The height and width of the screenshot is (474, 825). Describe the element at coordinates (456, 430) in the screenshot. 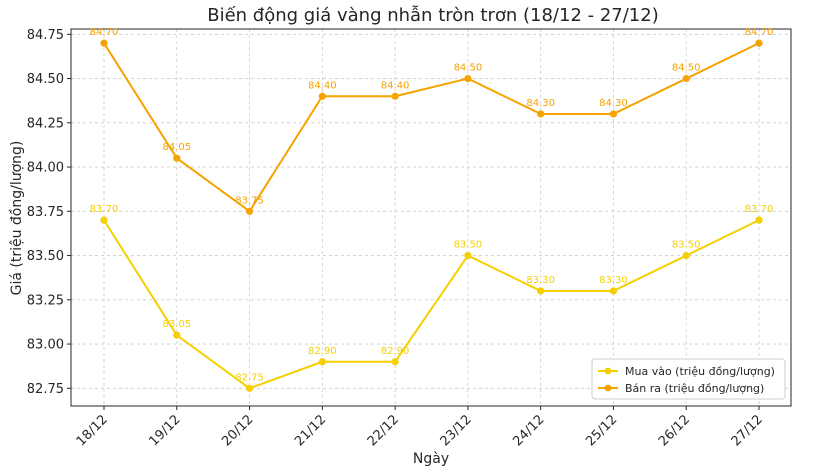

I see `x-tick-label: 23/12` at that location.